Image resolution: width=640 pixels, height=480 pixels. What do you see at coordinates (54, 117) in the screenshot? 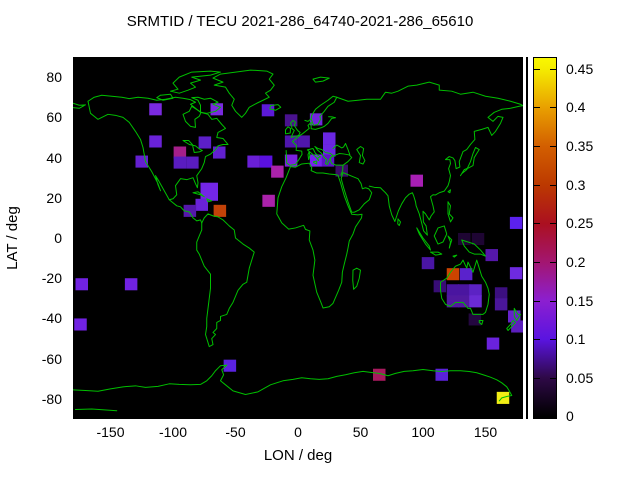
I see `y-tick-label: 60` at bounding box center [54, 117].